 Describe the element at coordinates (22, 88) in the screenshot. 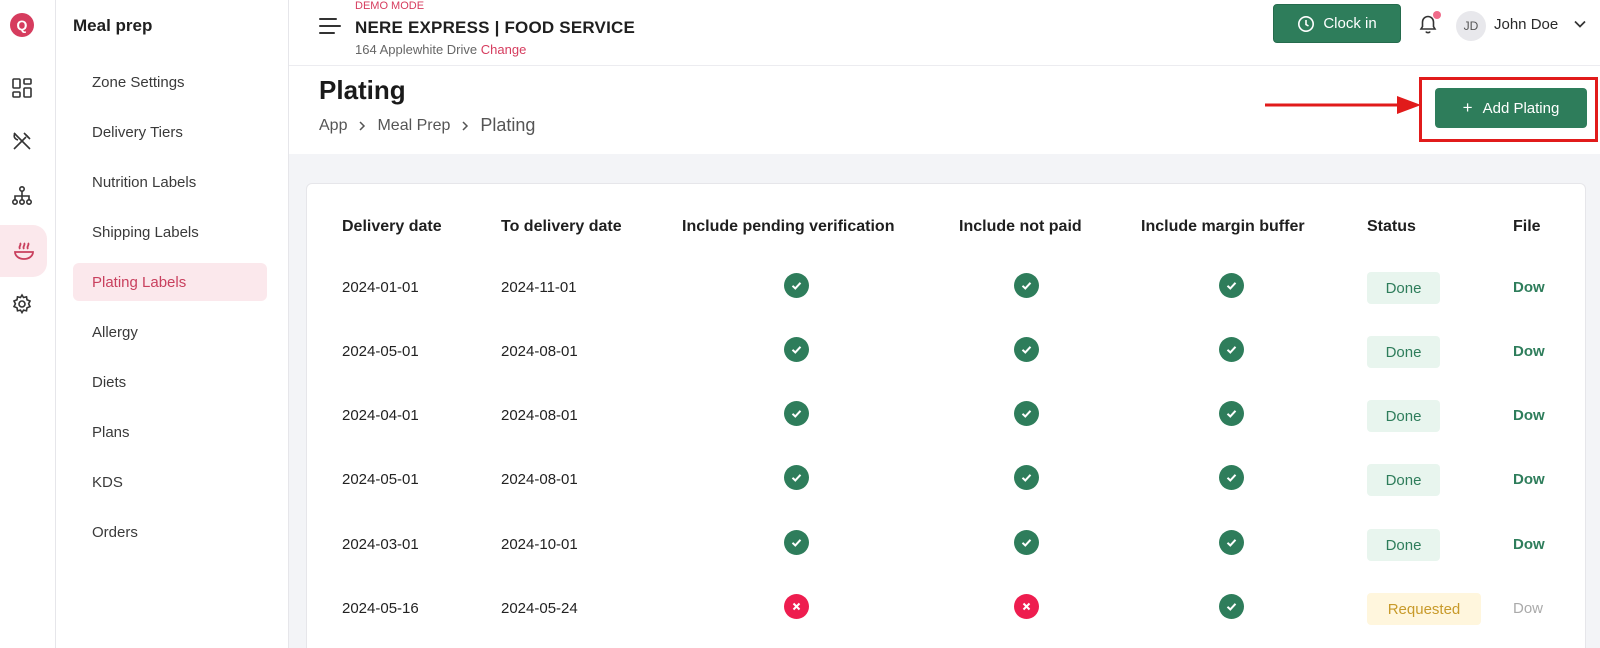

I see `dashboard-icon` at that location.